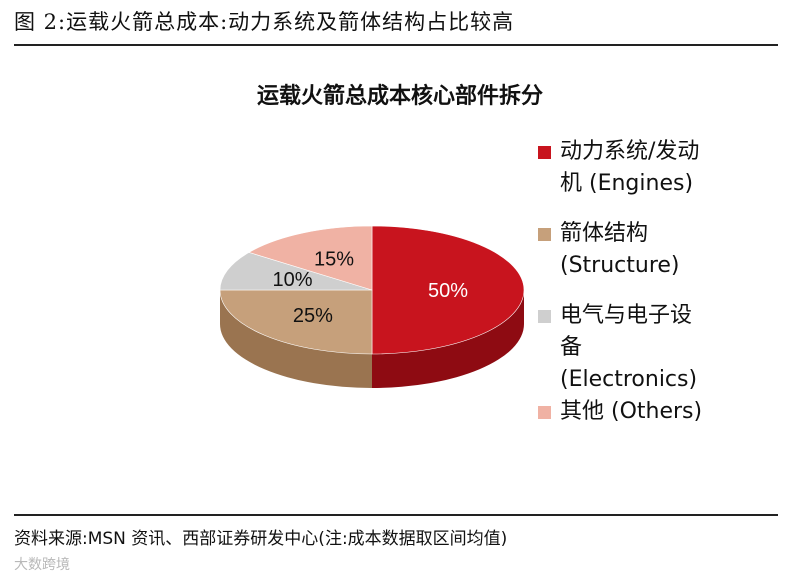 The width and height of the screenshot is (800, 579). I want to click on legend-label-electronics-line1: 电气与电子设, so click(626, 315).